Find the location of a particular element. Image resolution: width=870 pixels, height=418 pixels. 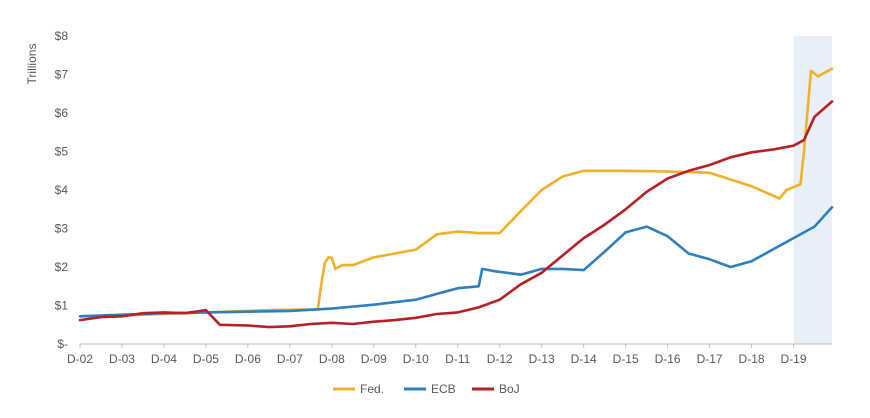

x-tick-label: D-07 is located at coordinates (290, 359).